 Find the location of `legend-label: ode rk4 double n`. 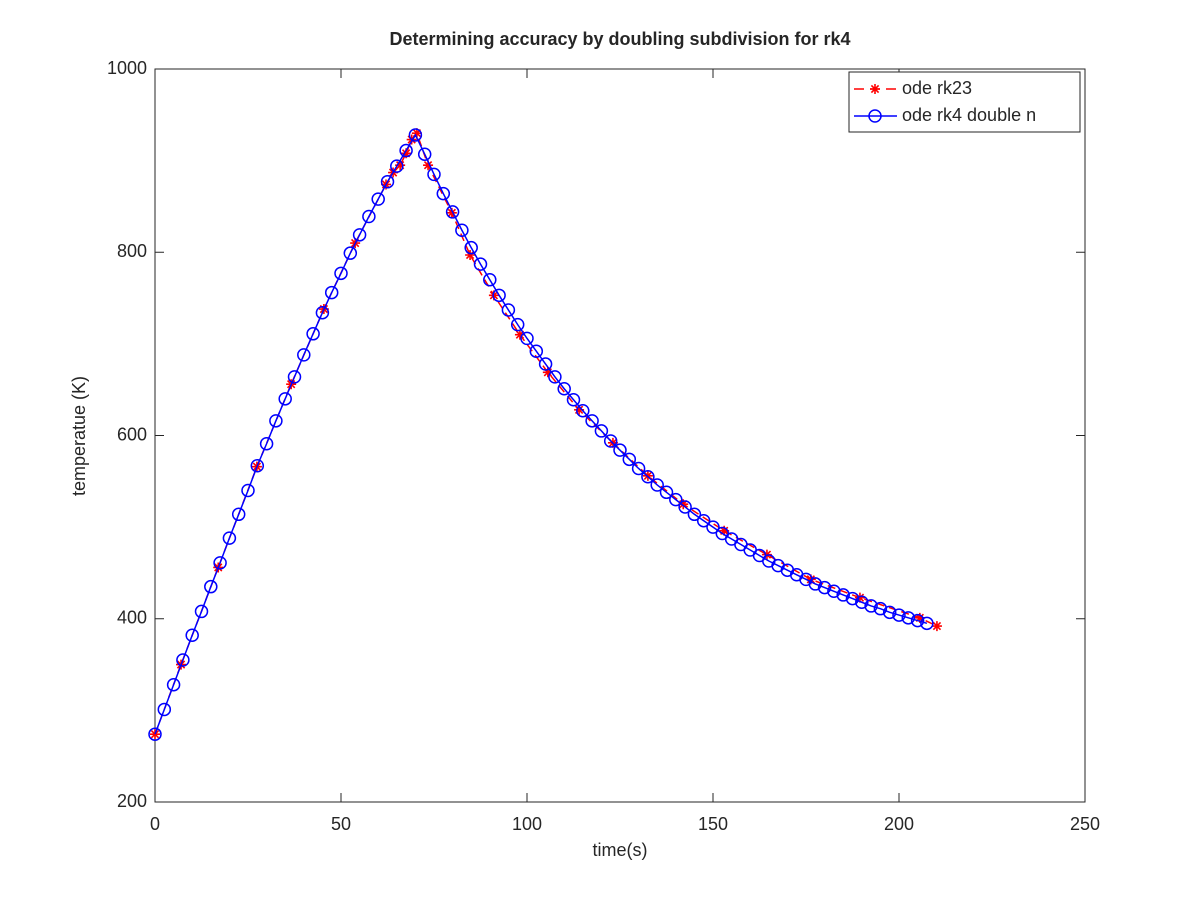

legend-label: ode rk4 double n is located at coordinates (969, 115).